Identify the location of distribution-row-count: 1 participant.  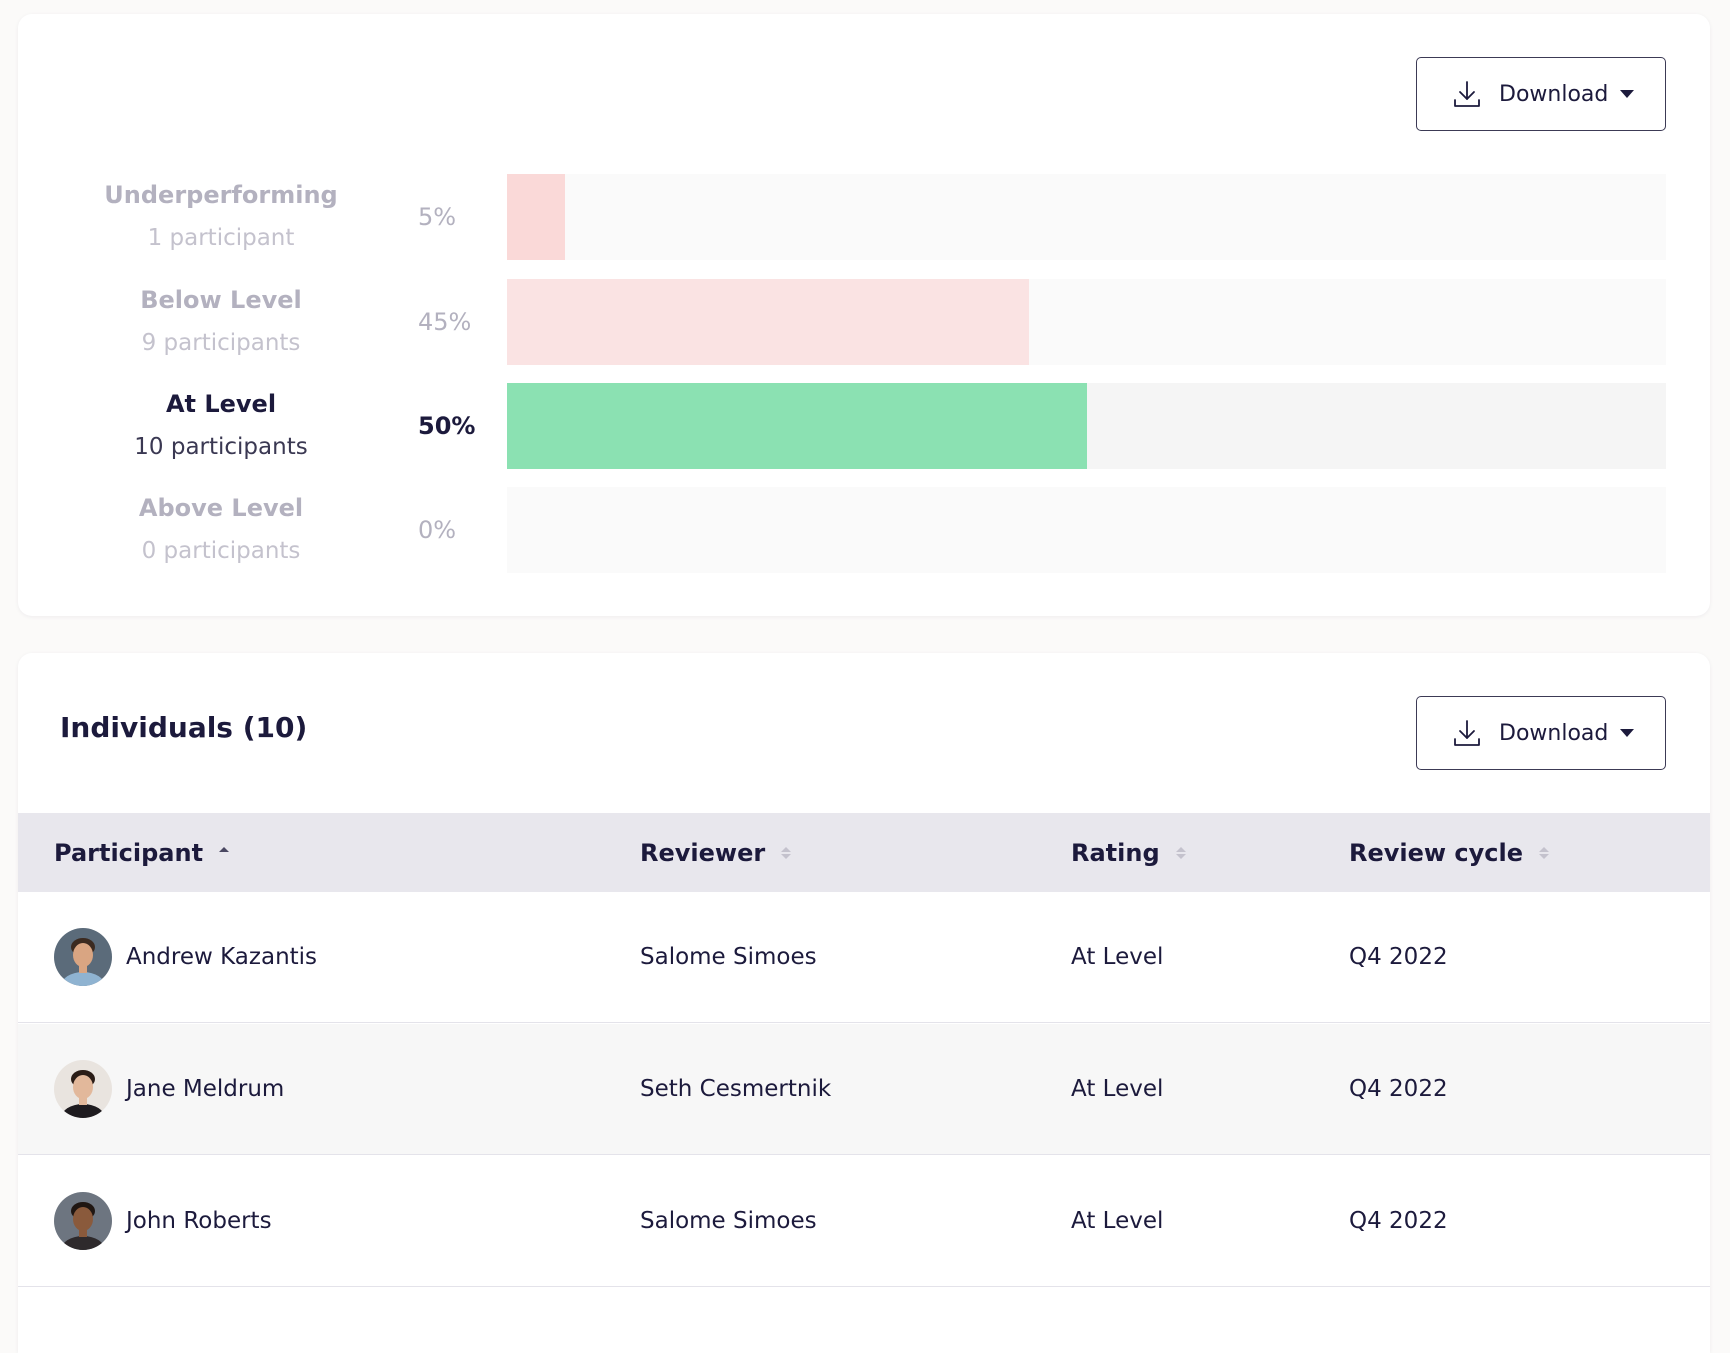
(221, 238).